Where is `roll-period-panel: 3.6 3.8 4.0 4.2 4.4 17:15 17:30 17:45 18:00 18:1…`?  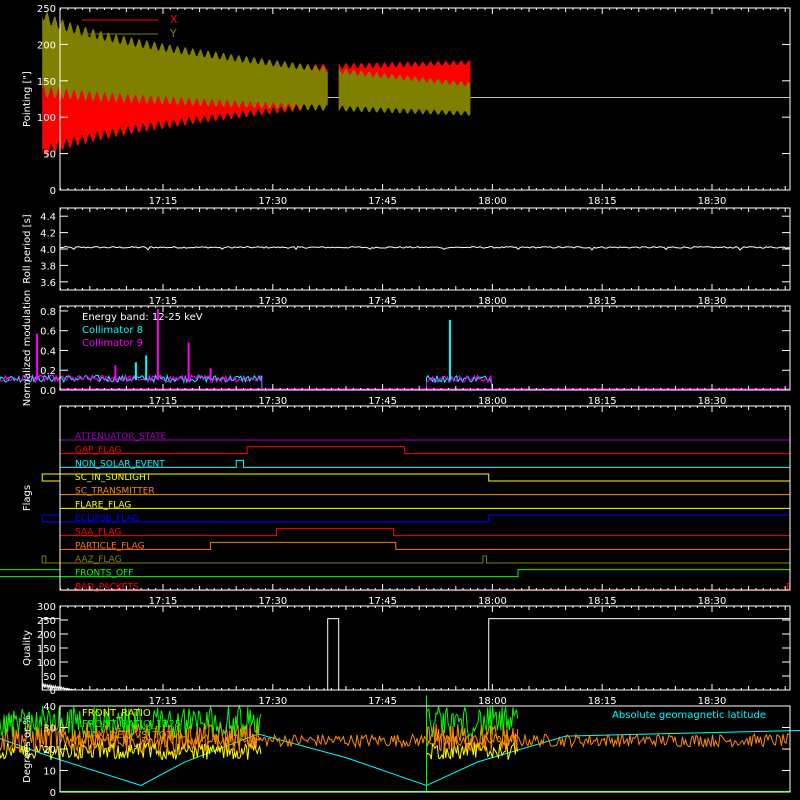 roll-period-panel: 3.6 3.8 4.0 4.2 4.4 17:15 17:30 17:45 18:00 18:1… is located at coordinates (406, 257).